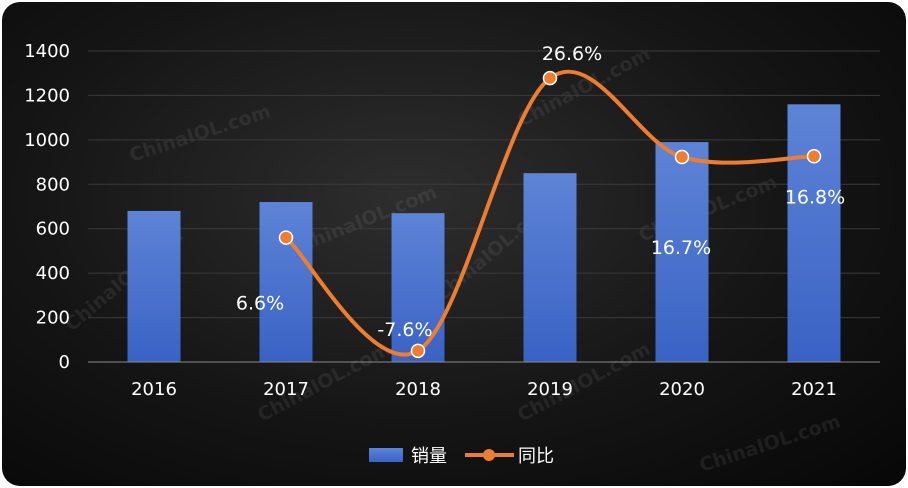 Image resolution: width=908 pixels, height=488 pixels. Describe the element at coordinates (64, 362) in the screenshot. I see `y-tick-label: 0` at that location.